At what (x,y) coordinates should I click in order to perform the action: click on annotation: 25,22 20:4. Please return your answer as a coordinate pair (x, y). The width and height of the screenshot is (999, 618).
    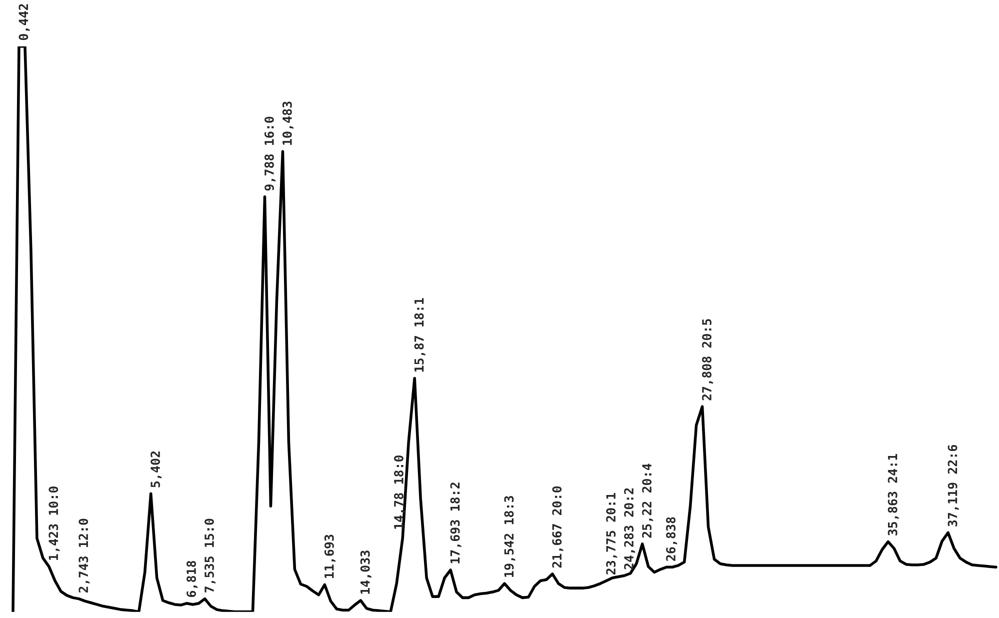
    Looking at the image, I should click on (648, 501).